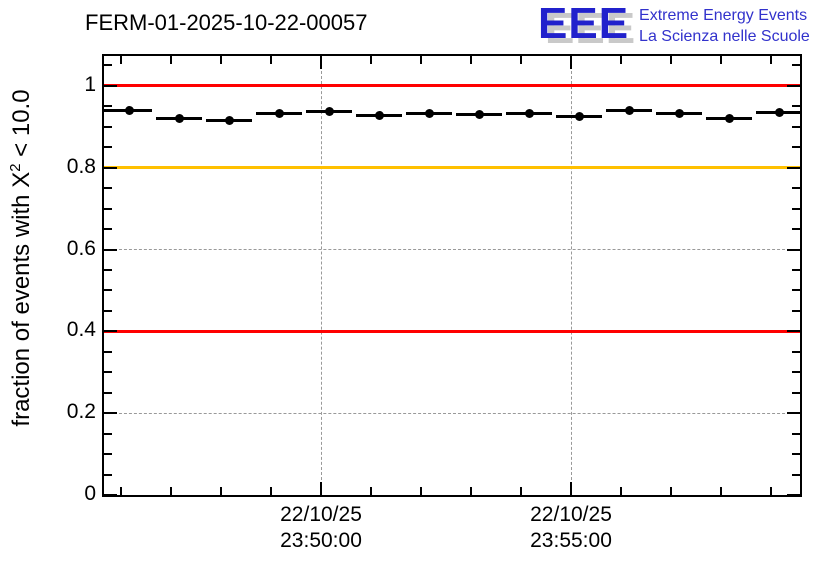 The width and height of the screenshot is (836, 572). Describe the element at coordinates (321, 540) in the screenshot. I see `x-tick-label-time: 23:50:00` at that location.